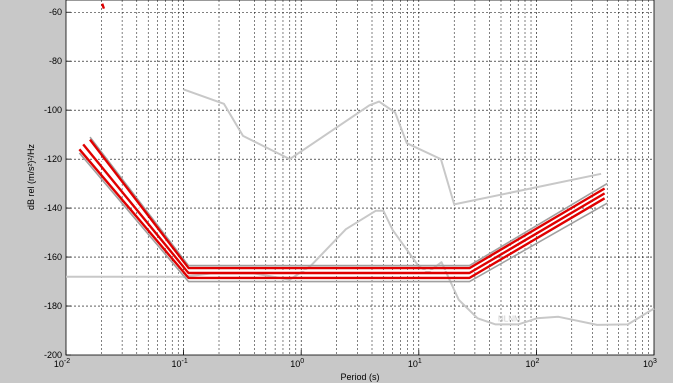 The image size is (673, 383). I want to click on y-tick-label: -60, so click(55, 12).